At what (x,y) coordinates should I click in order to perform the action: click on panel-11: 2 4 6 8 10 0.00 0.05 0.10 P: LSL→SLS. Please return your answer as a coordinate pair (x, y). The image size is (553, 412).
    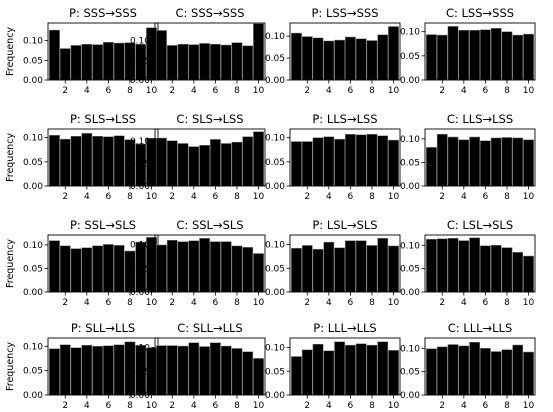
    Looking at the image, I should click on (333, 263).